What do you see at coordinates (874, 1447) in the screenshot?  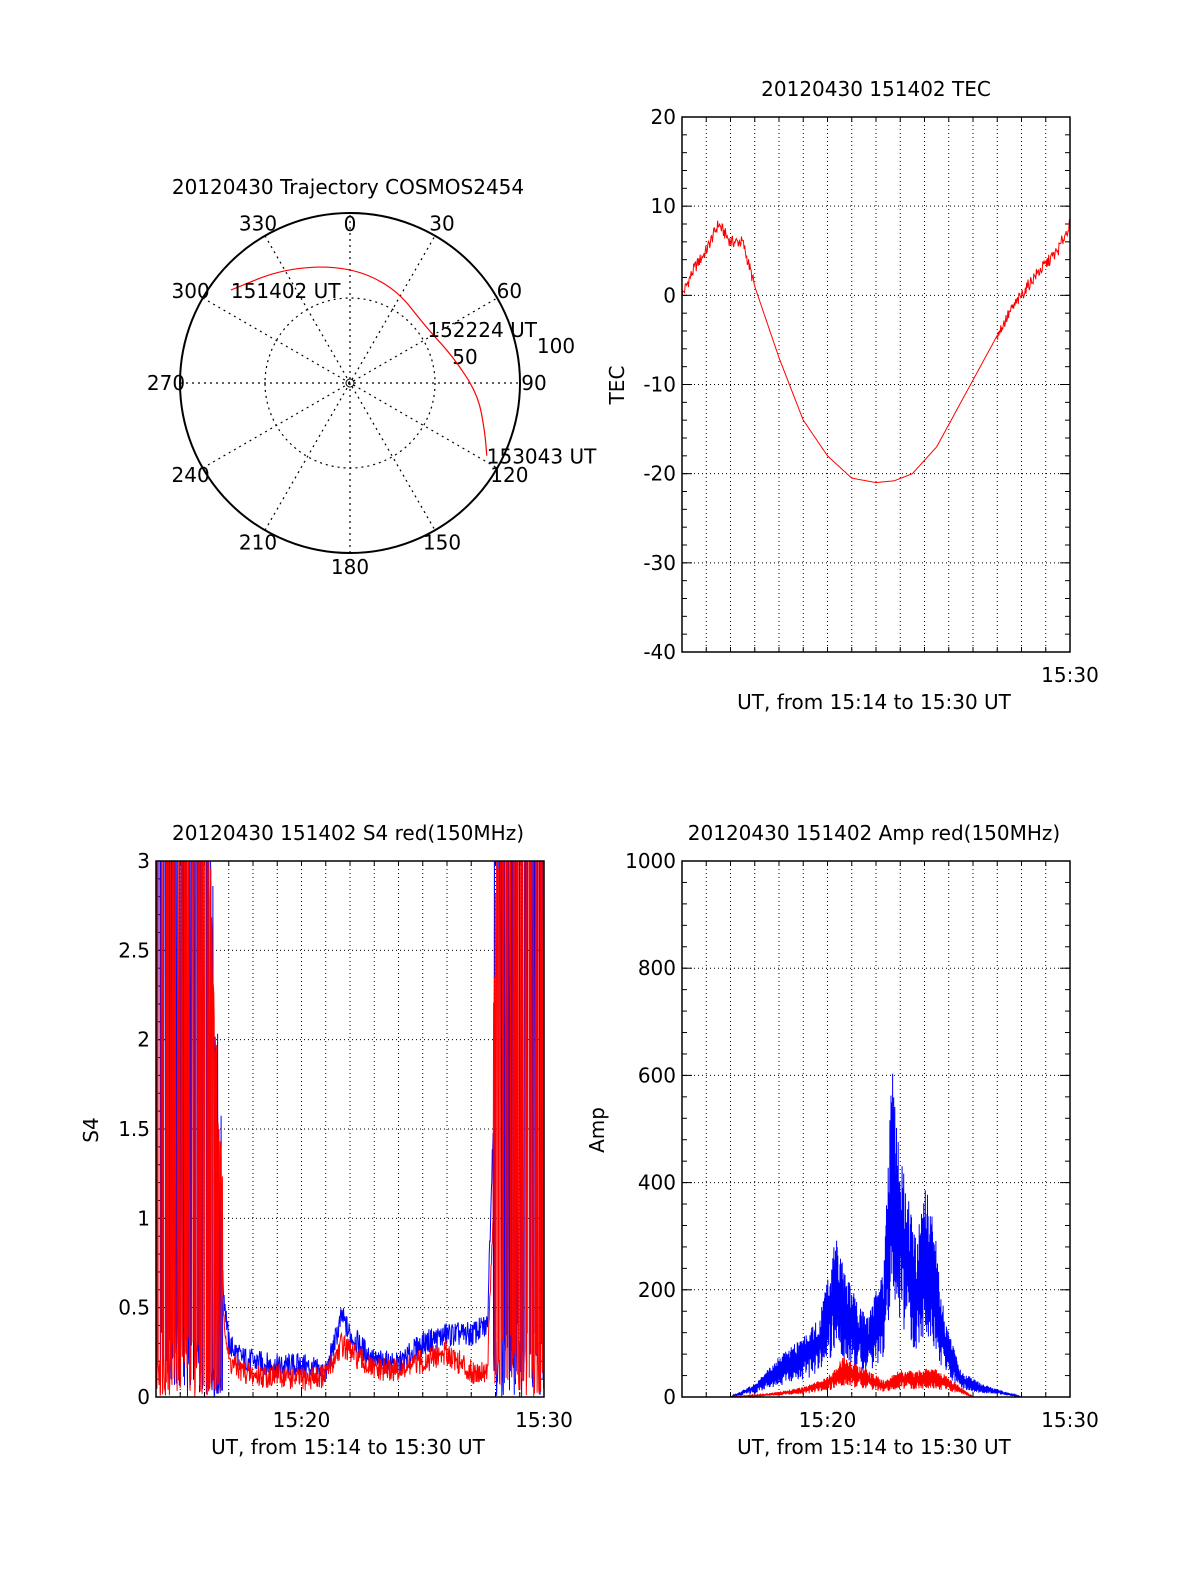 I see `amp-xlabel: UT, from 15:14 to 15:30 UT` at bounding box center [874, 1447].